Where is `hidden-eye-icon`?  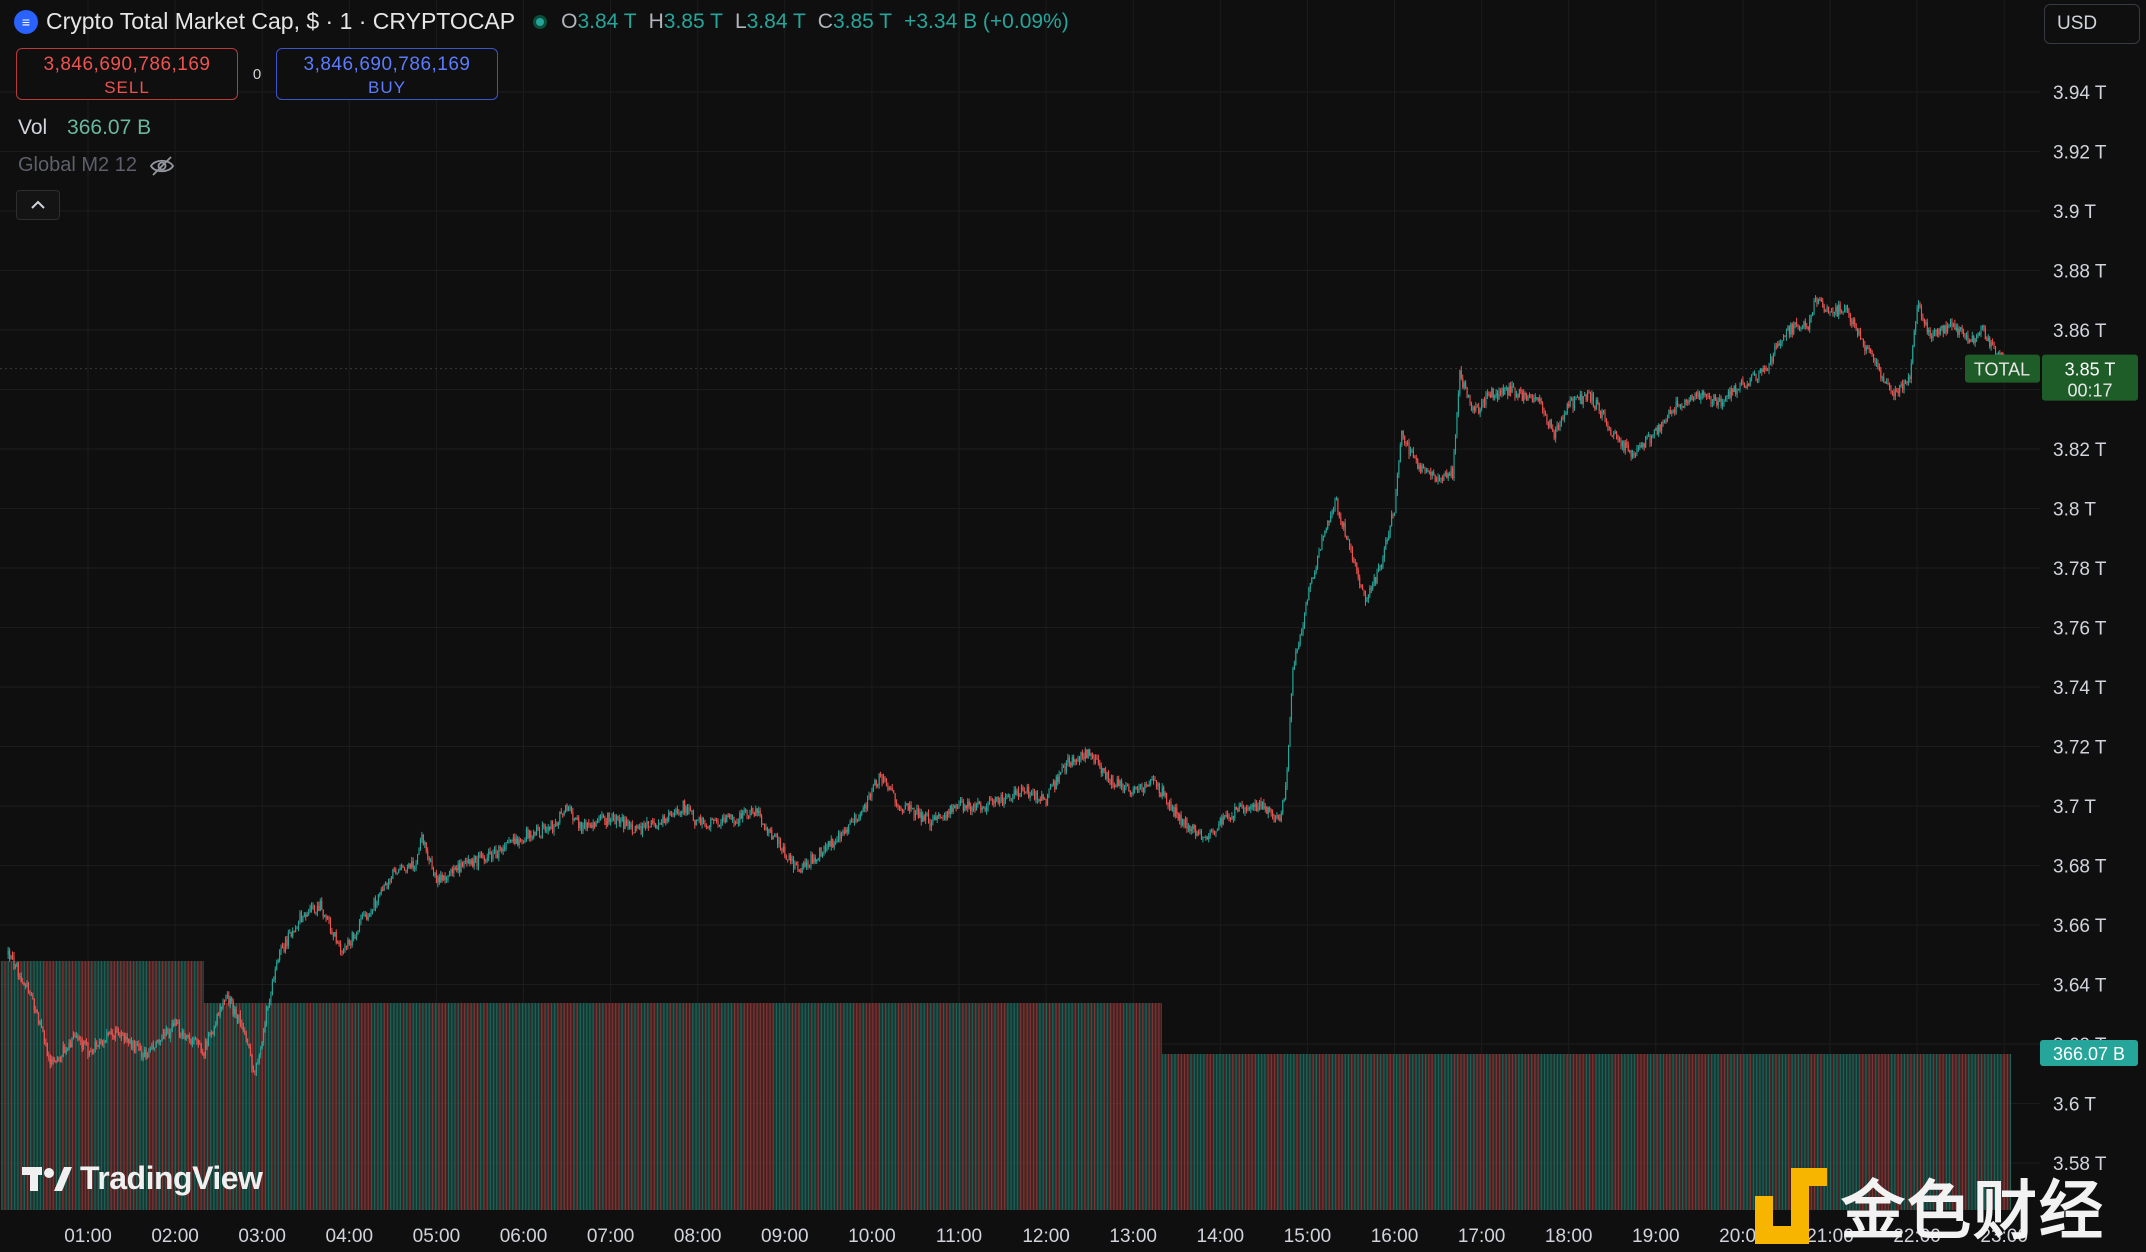 hidden-eye-icon is located at coordinates (162, 166).